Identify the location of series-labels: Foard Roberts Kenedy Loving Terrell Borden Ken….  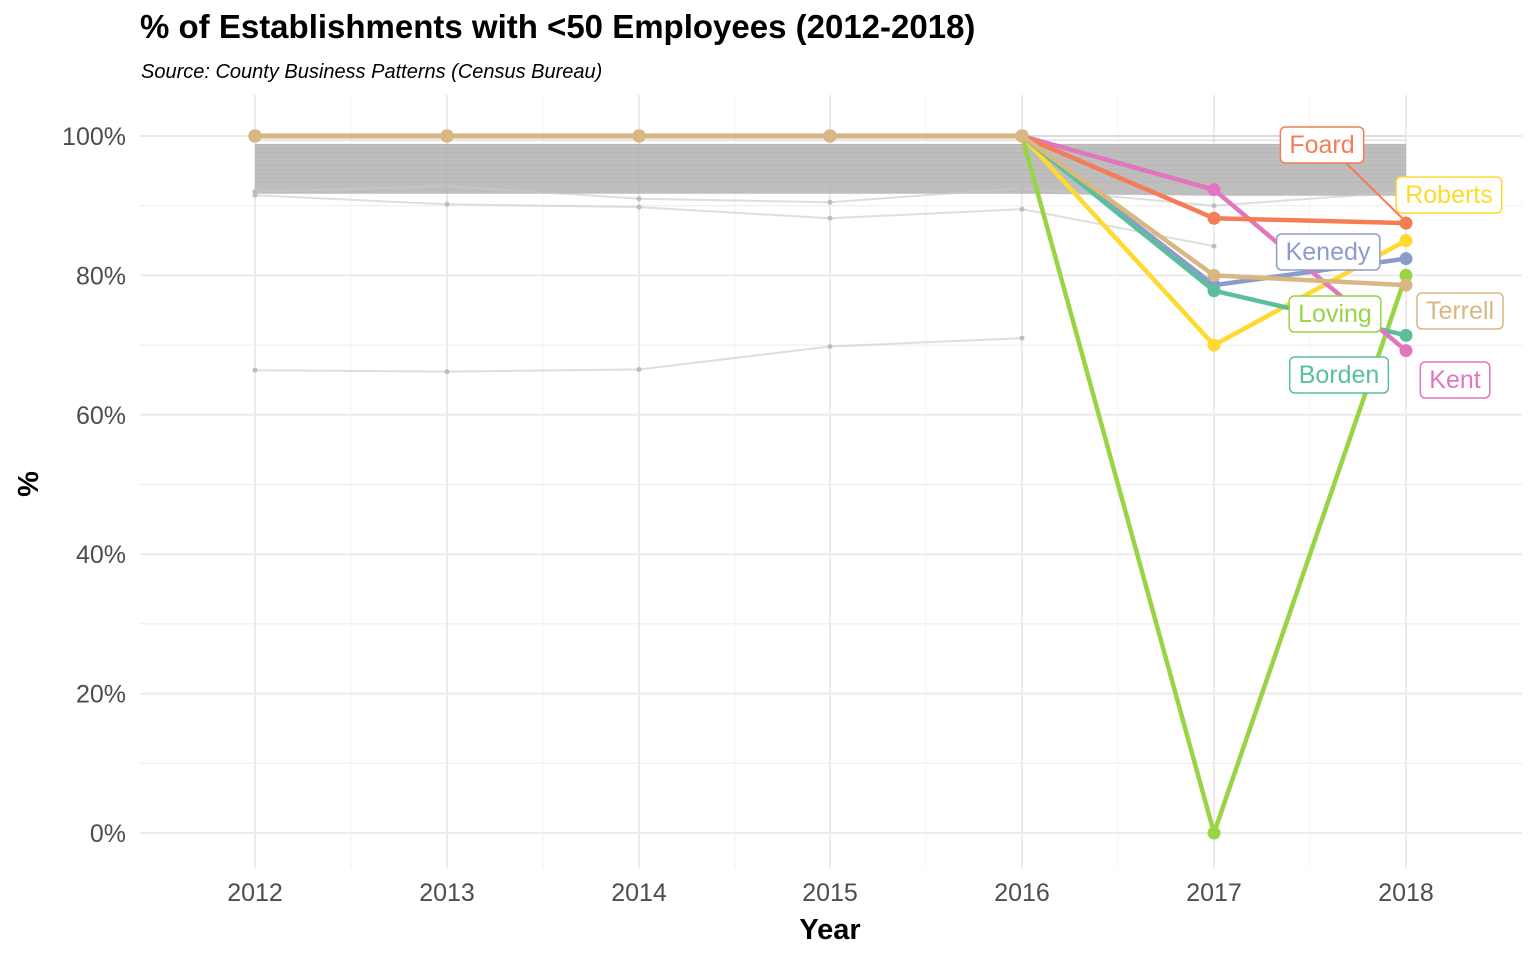
(1389, 262).